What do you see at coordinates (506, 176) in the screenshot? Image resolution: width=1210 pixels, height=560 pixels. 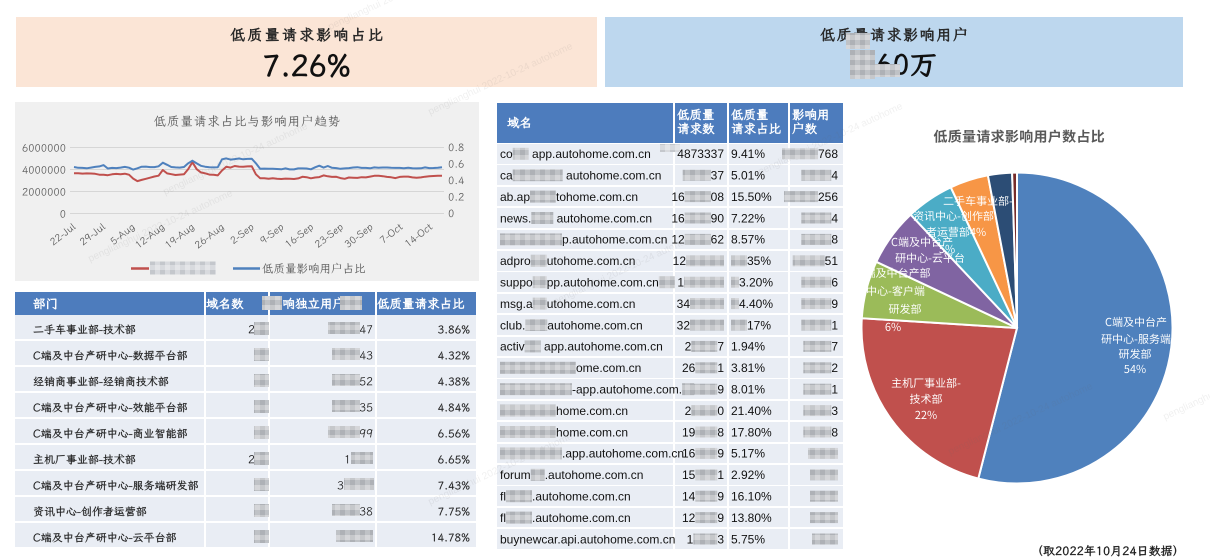 I see `svg-text: ca` at bounding box center [506, 176].